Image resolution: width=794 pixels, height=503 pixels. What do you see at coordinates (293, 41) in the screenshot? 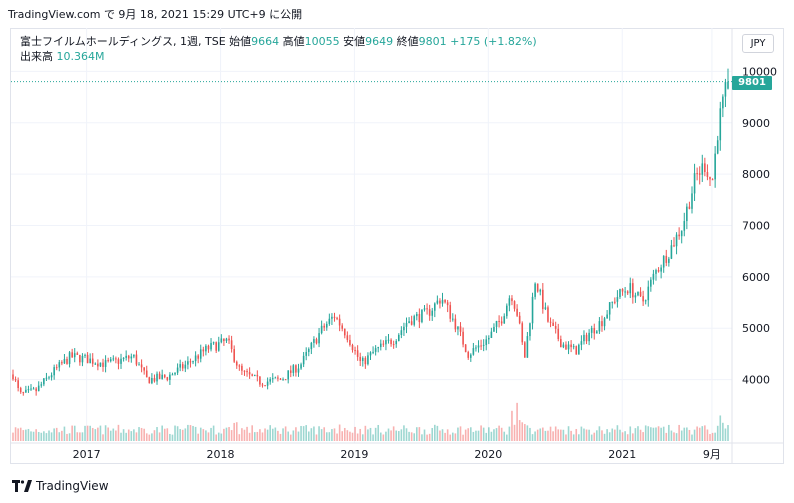
I see `high-label: 高値` at bounding box center [293, 41].